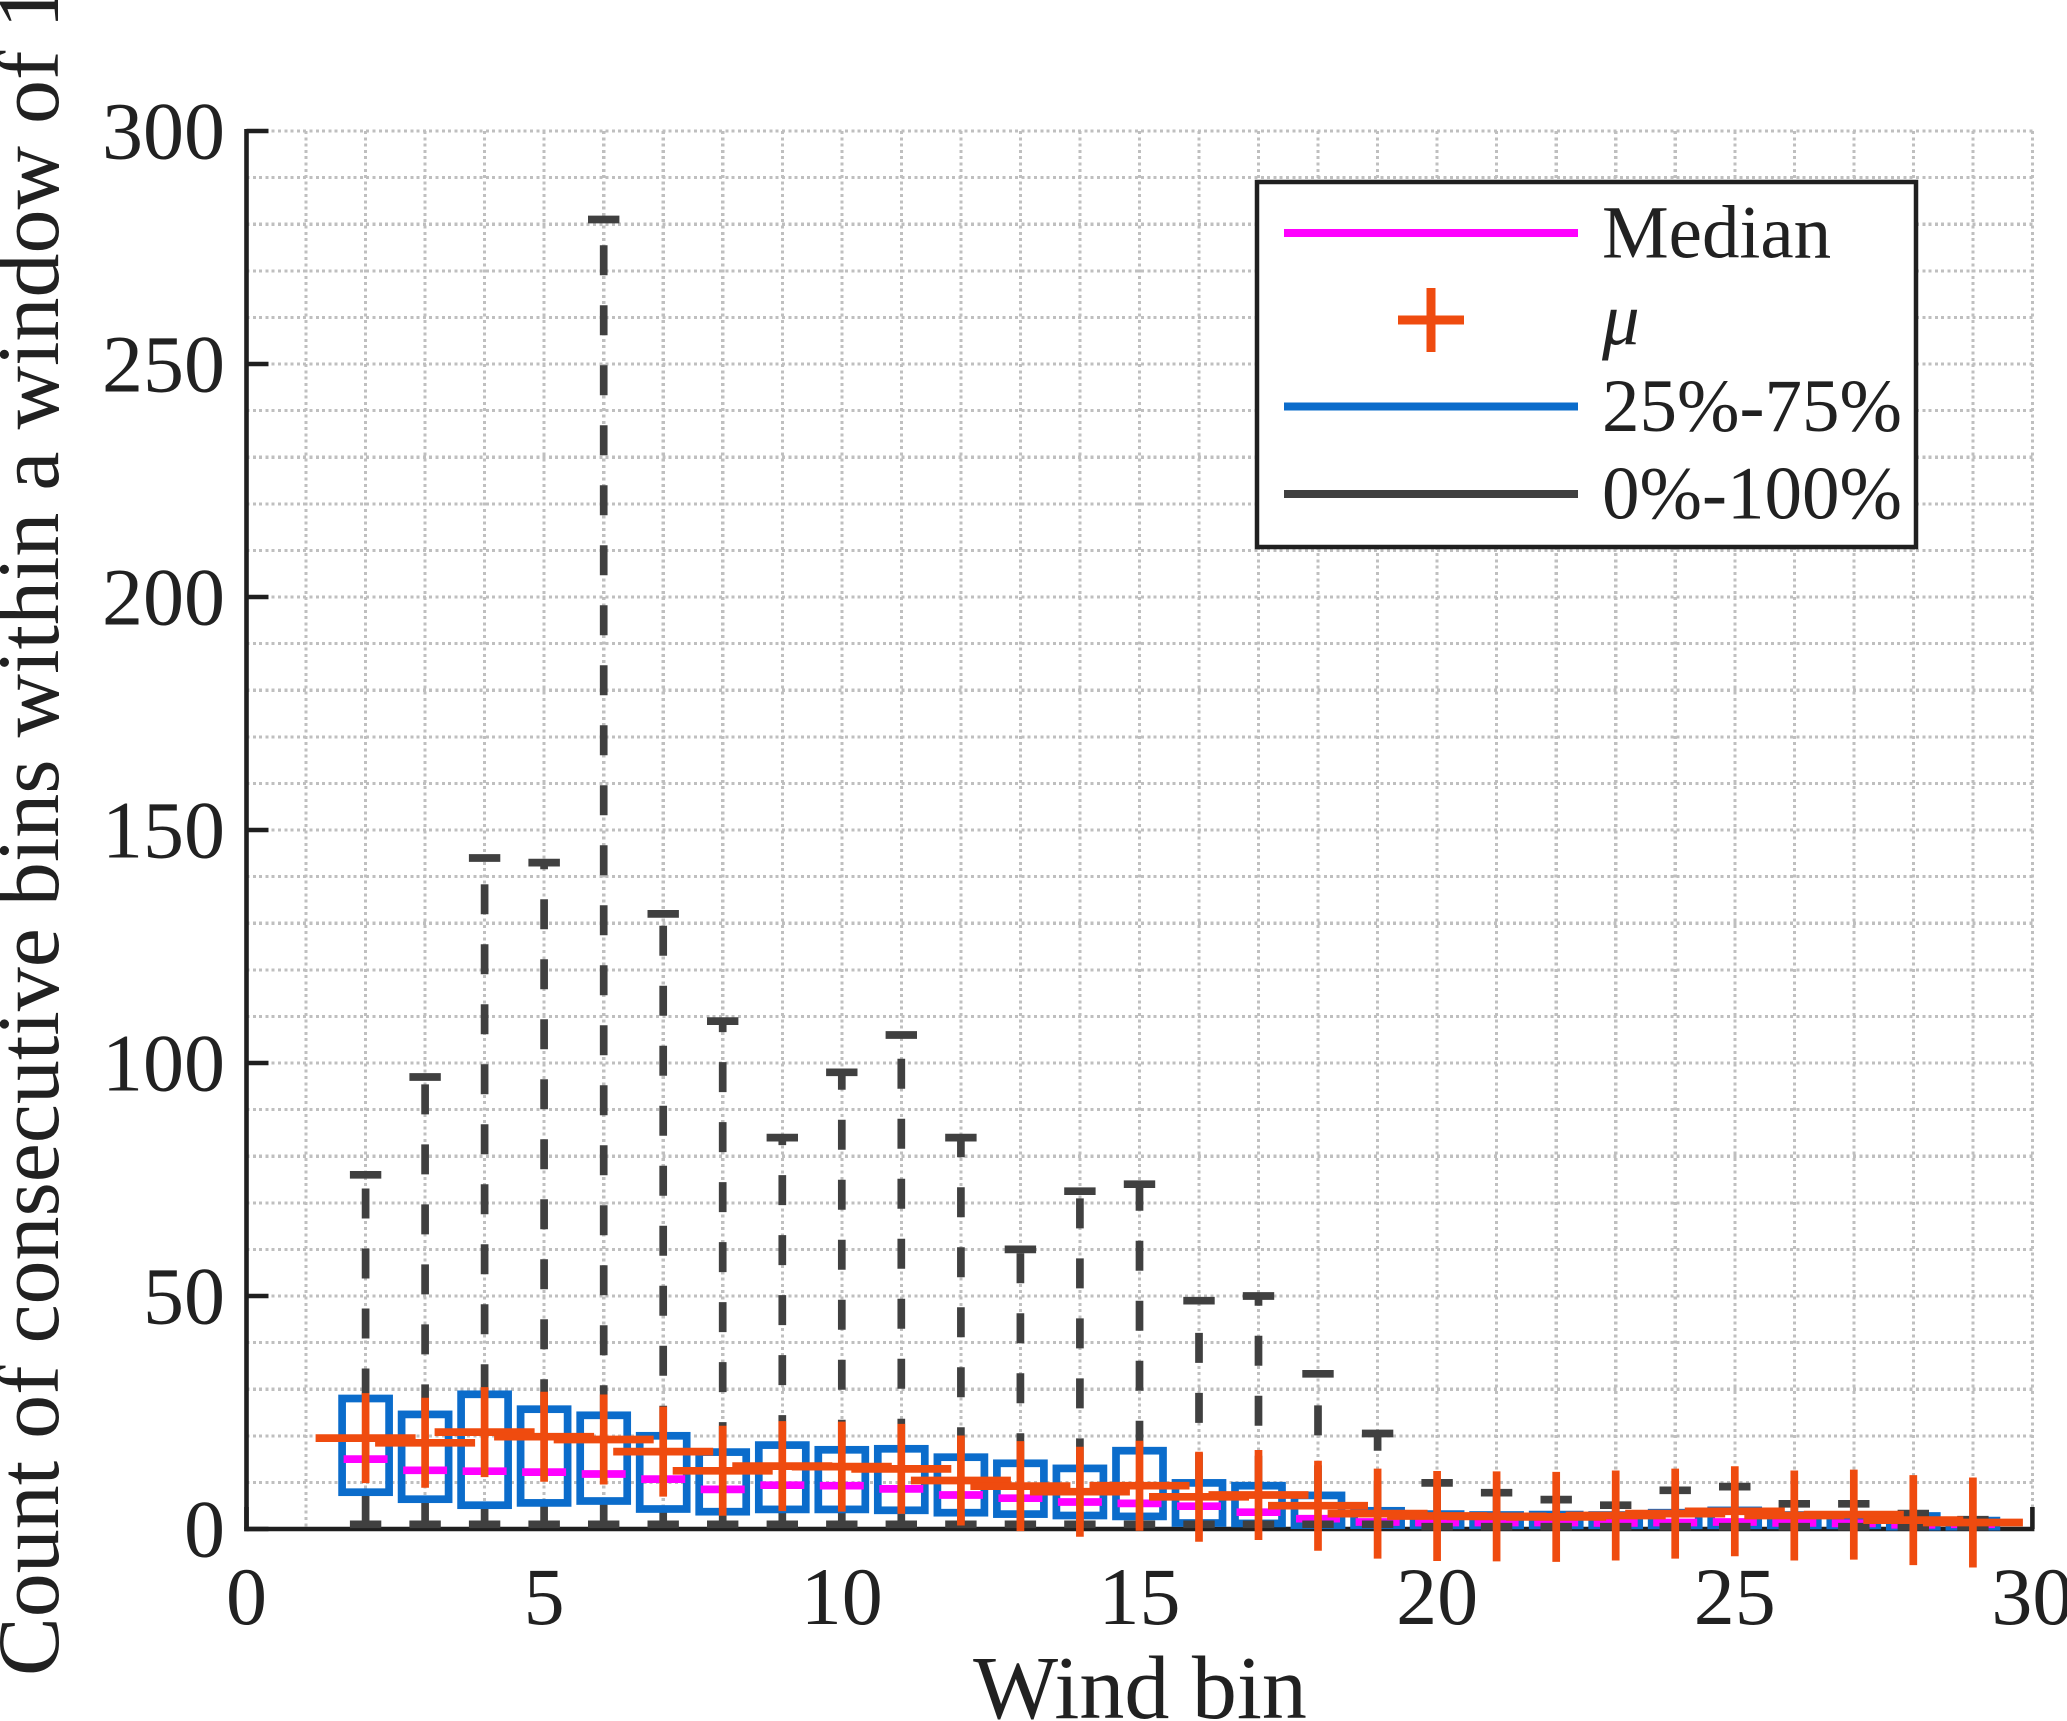 The height and width of the screenshot is (1721, 2067). Describe the element at coordinates (163, 830) in the screenshot. I see `svg-text: 150` at that location.